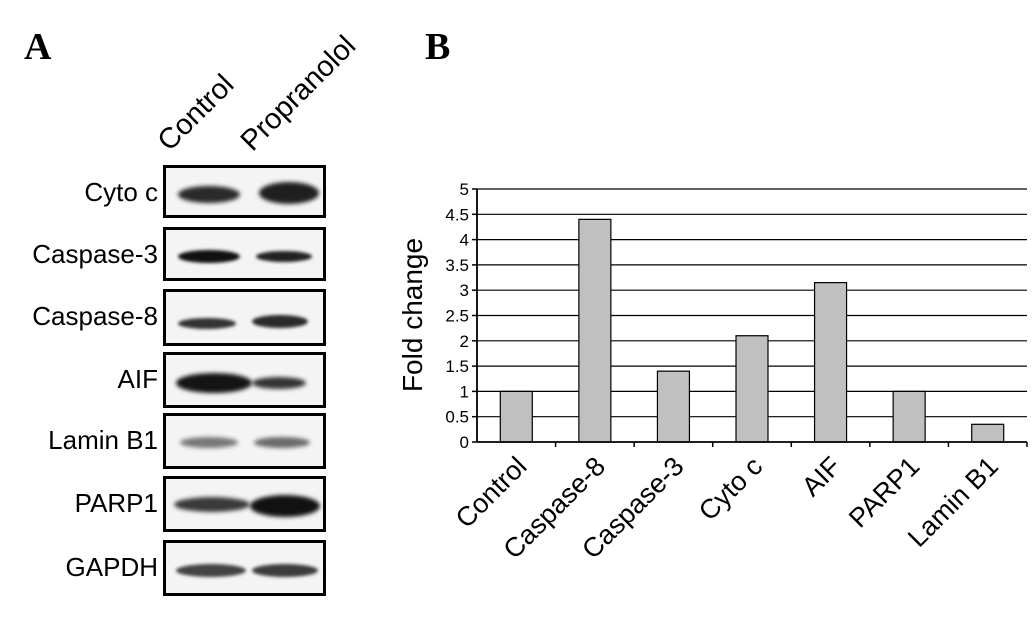  What do you see at coordinates (464, 391) in the screenshot?
I see `y-tick-label: 1` at bounding box center [464, 391].